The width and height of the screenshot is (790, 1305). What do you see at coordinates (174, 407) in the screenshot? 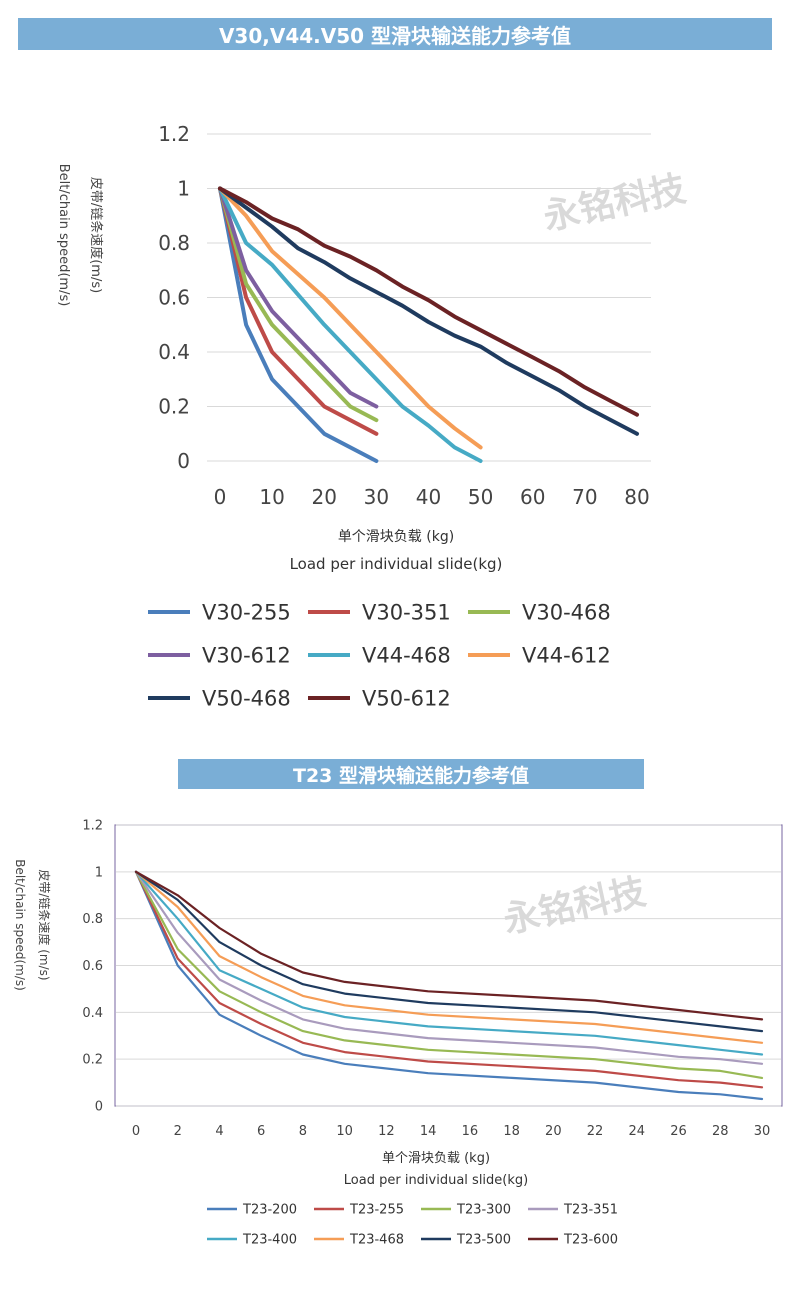
I see `chart1-ytick-label: 0.2` at bounding box center [174, 407].